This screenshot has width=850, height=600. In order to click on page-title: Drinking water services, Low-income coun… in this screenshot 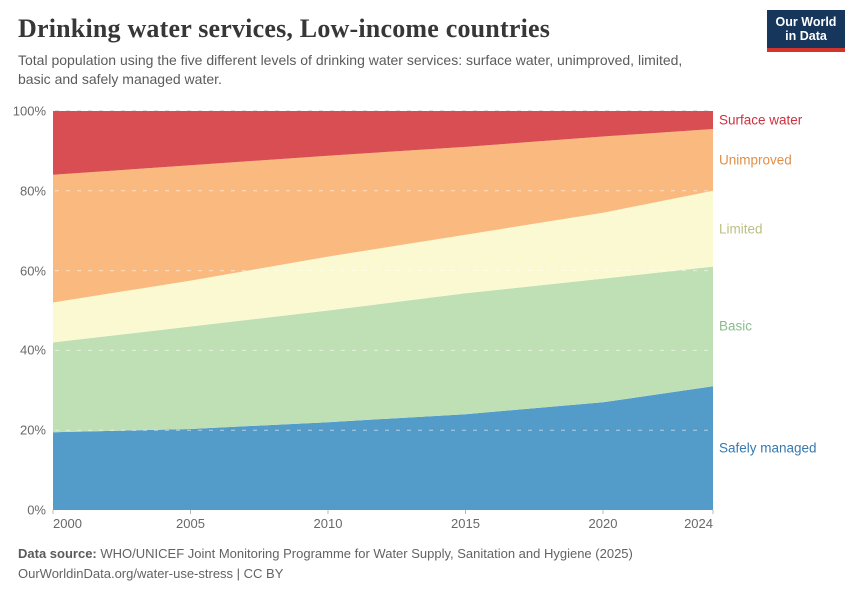, I will do `click(284, 28)`.